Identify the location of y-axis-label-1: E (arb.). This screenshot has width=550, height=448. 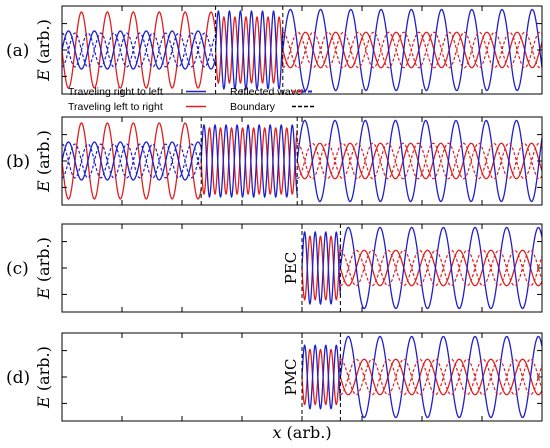
(43, 161).